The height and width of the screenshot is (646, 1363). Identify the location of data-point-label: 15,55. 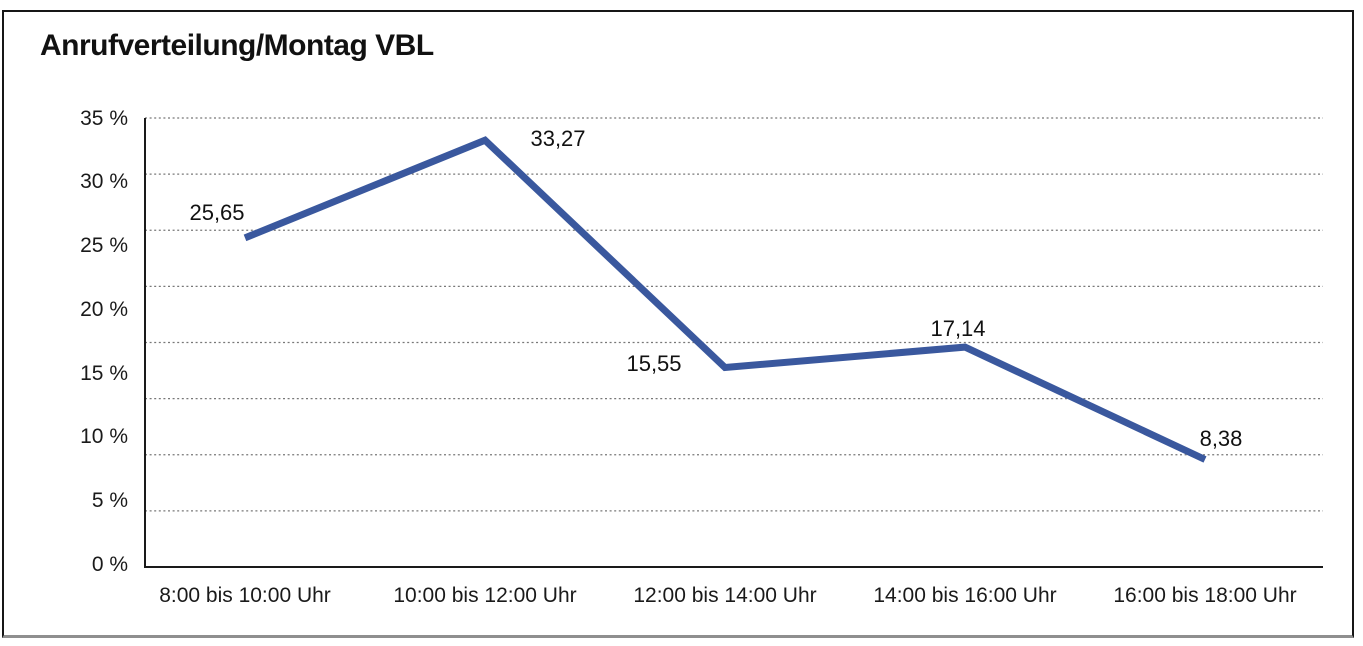
(654, 363).